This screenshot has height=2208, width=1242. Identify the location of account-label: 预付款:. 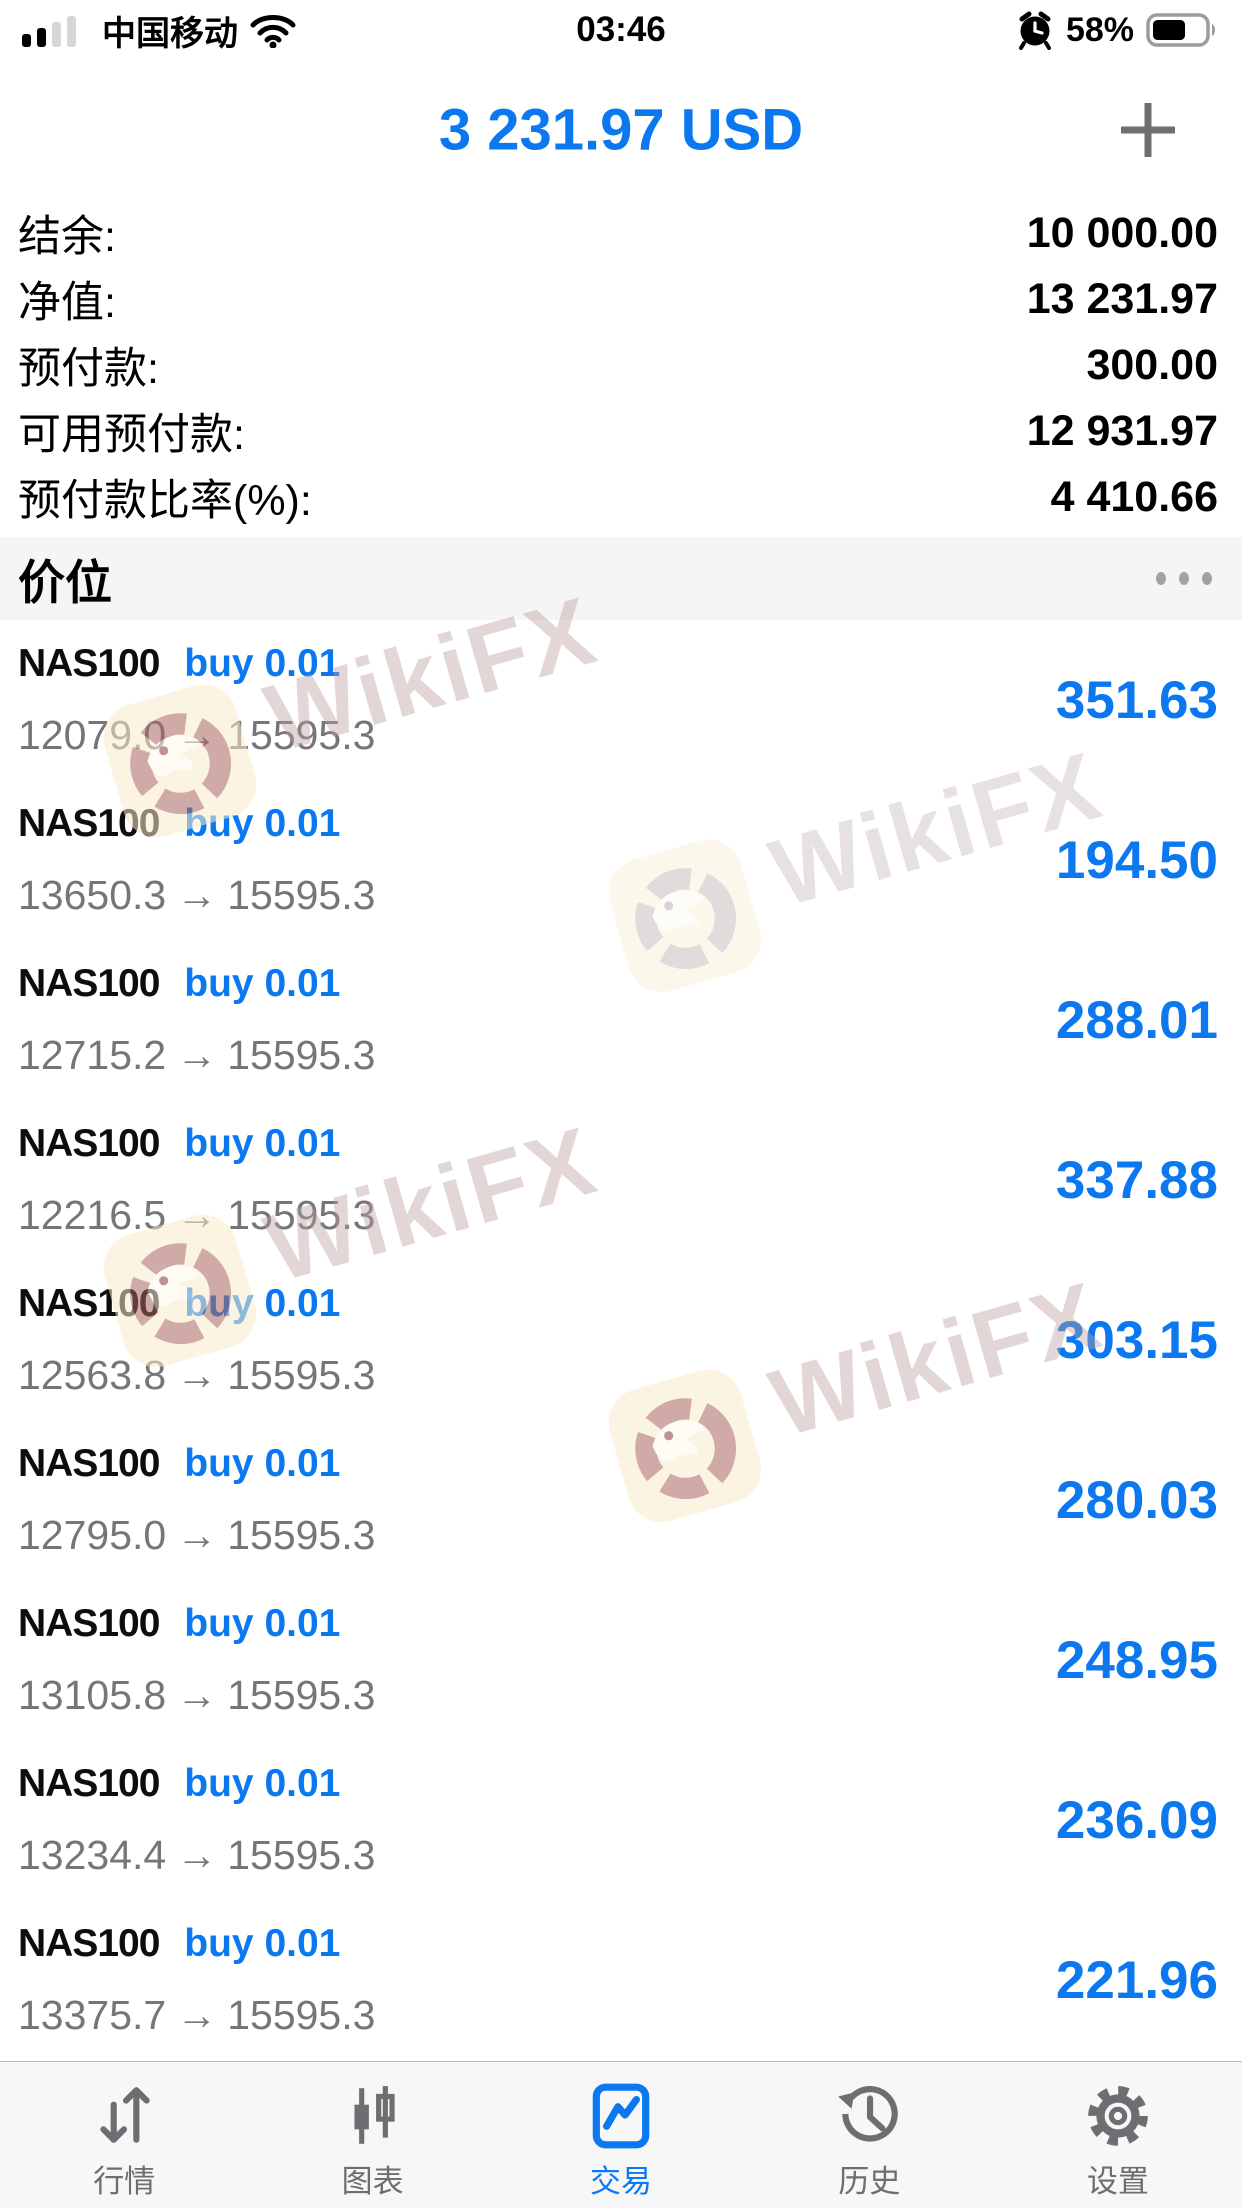
(88, 369).